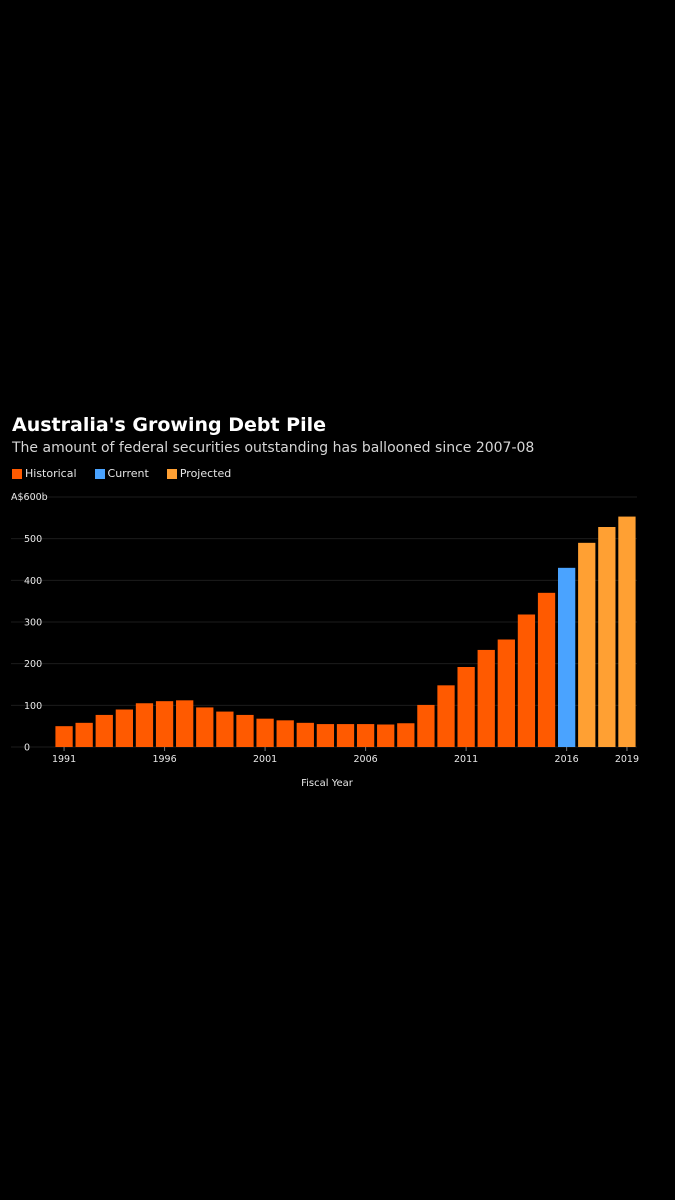 This screenshot has height=1200, width=675. What do you see at coordinates (33, 623) in the screenshot?
I see `y-tick-label: 300` at bounding box center [33, 623].